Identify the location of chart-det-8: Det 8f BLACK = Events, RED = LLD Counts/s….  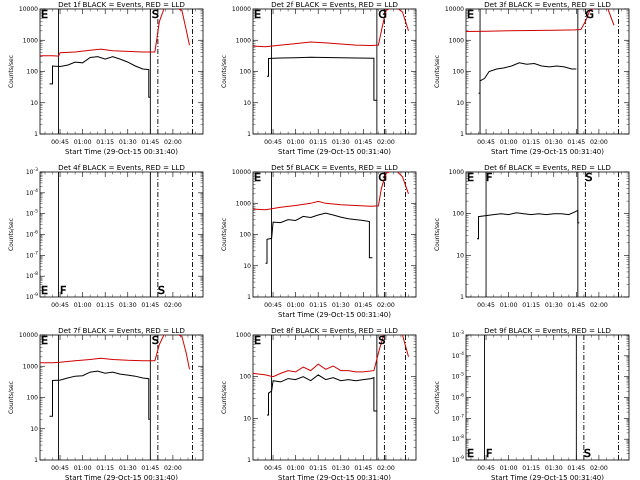
(319, 403).